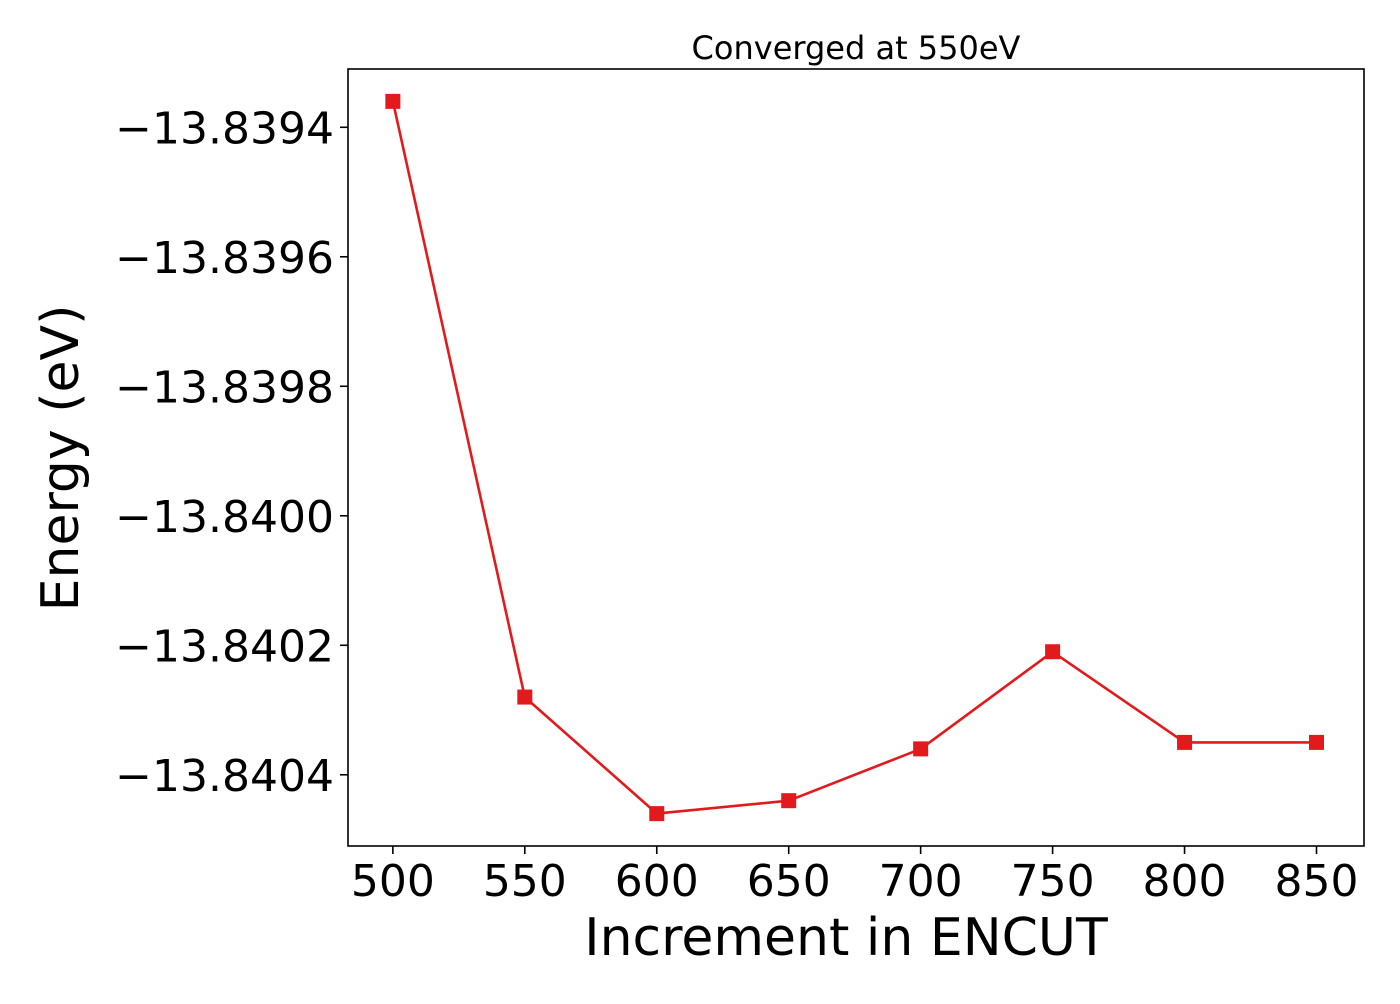  I want to click on x-tick-label: 850, so click(1317, 881).